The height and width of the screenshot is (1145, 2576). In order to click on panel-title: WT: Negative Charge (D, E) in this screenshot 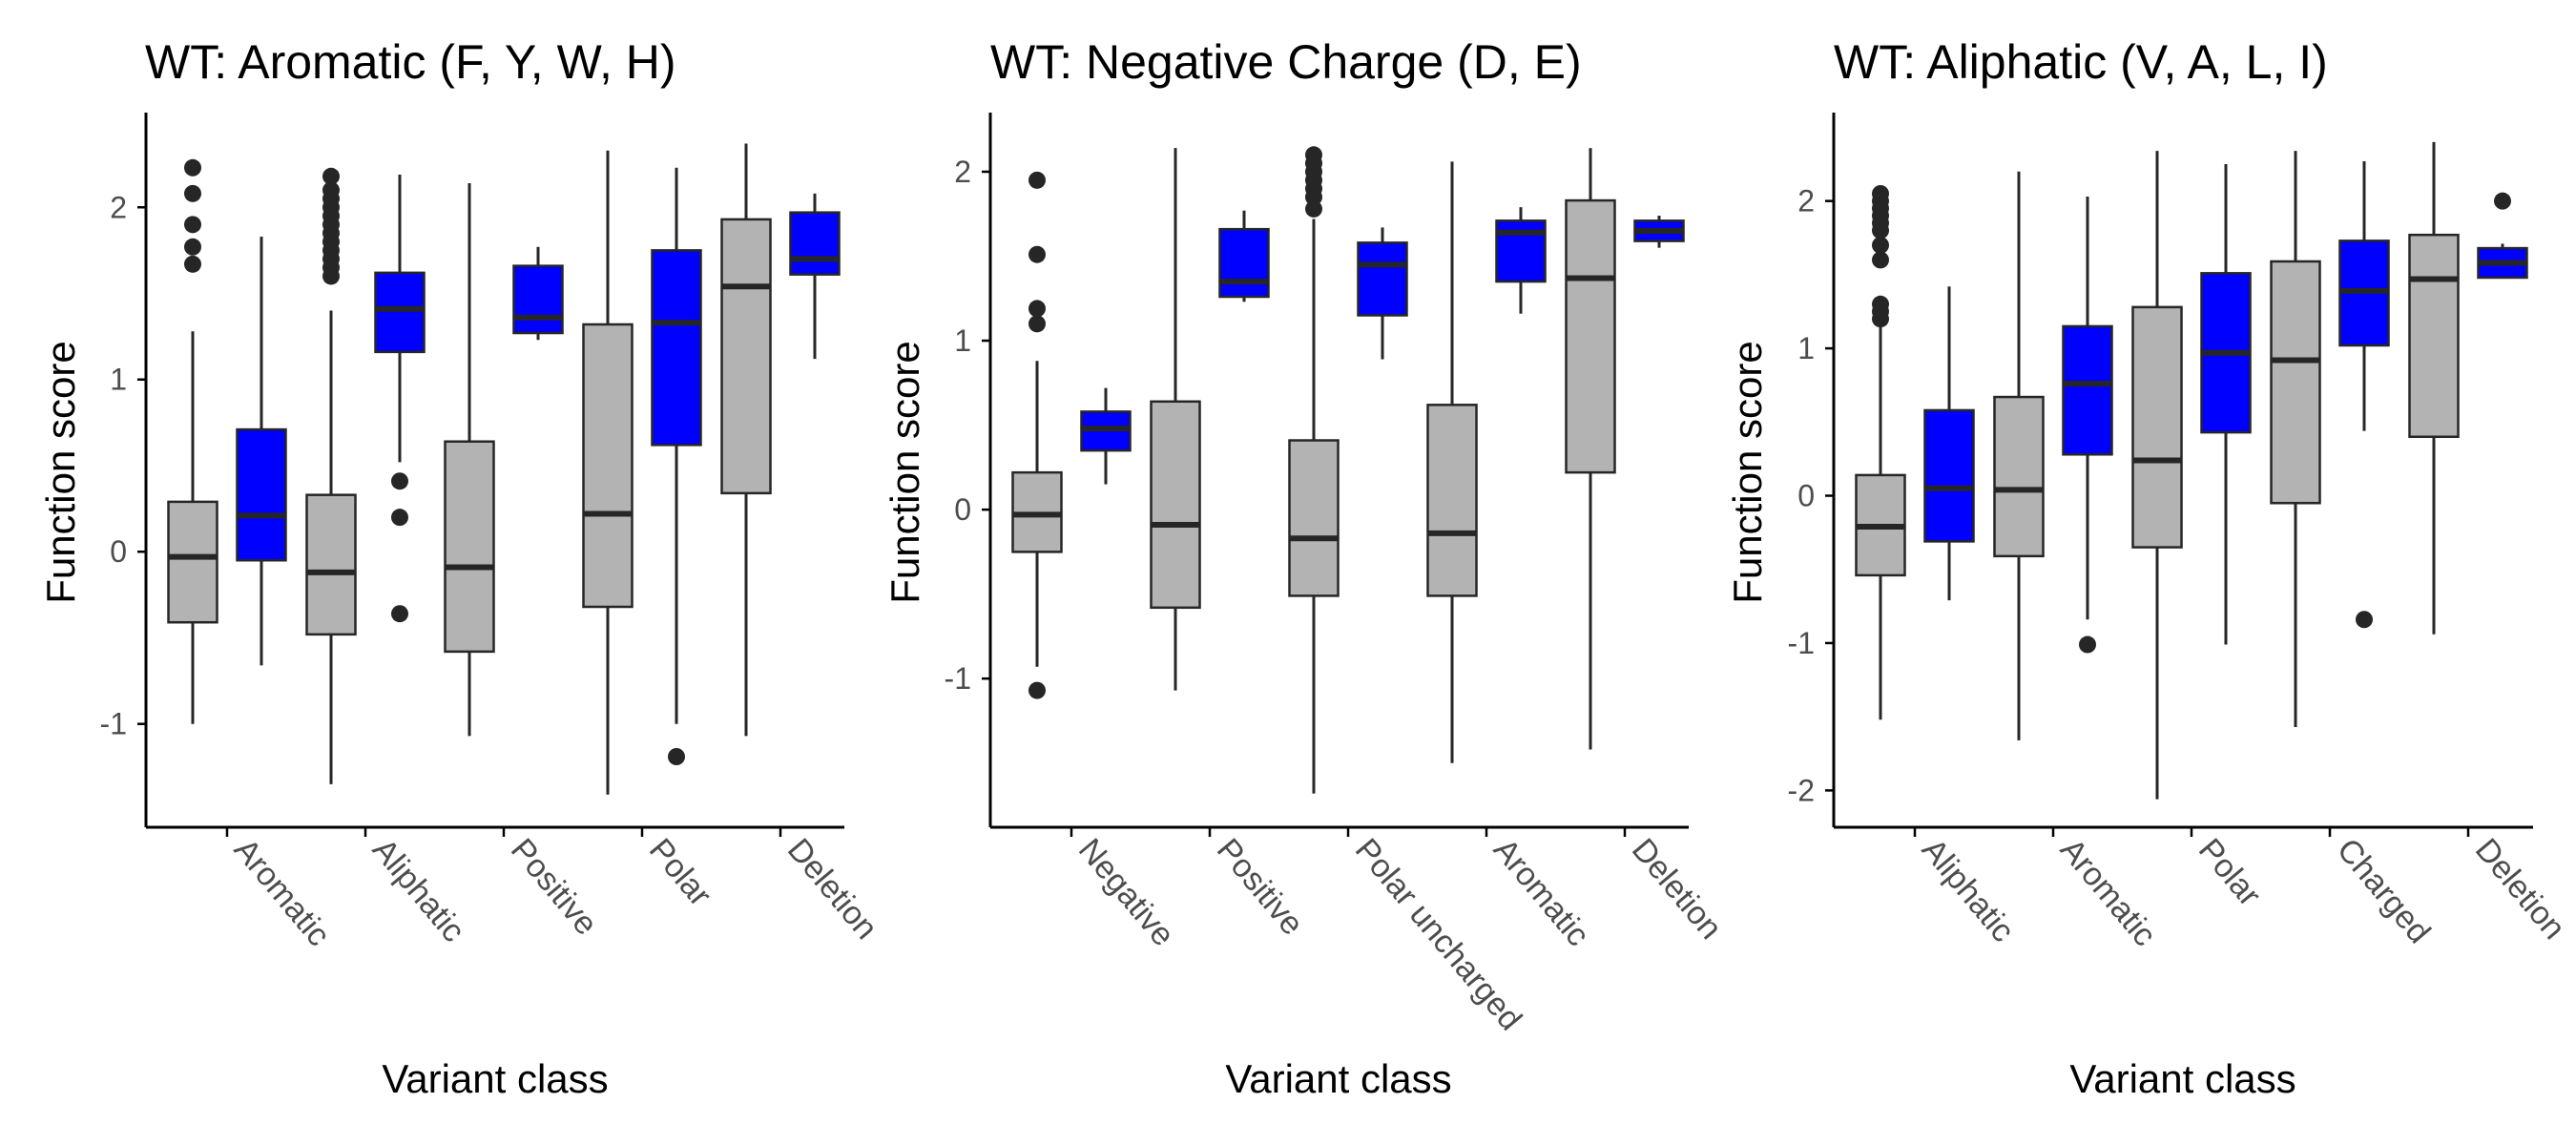, I will do `click(1286, 62)`.